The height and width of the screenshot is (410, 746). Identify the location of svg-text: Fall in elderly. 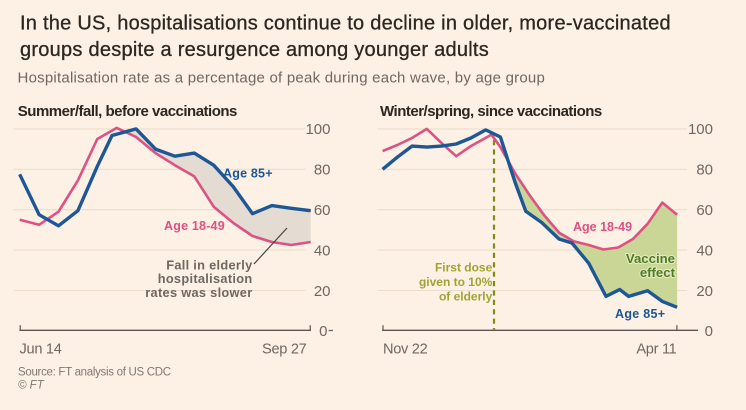
(209, 265).